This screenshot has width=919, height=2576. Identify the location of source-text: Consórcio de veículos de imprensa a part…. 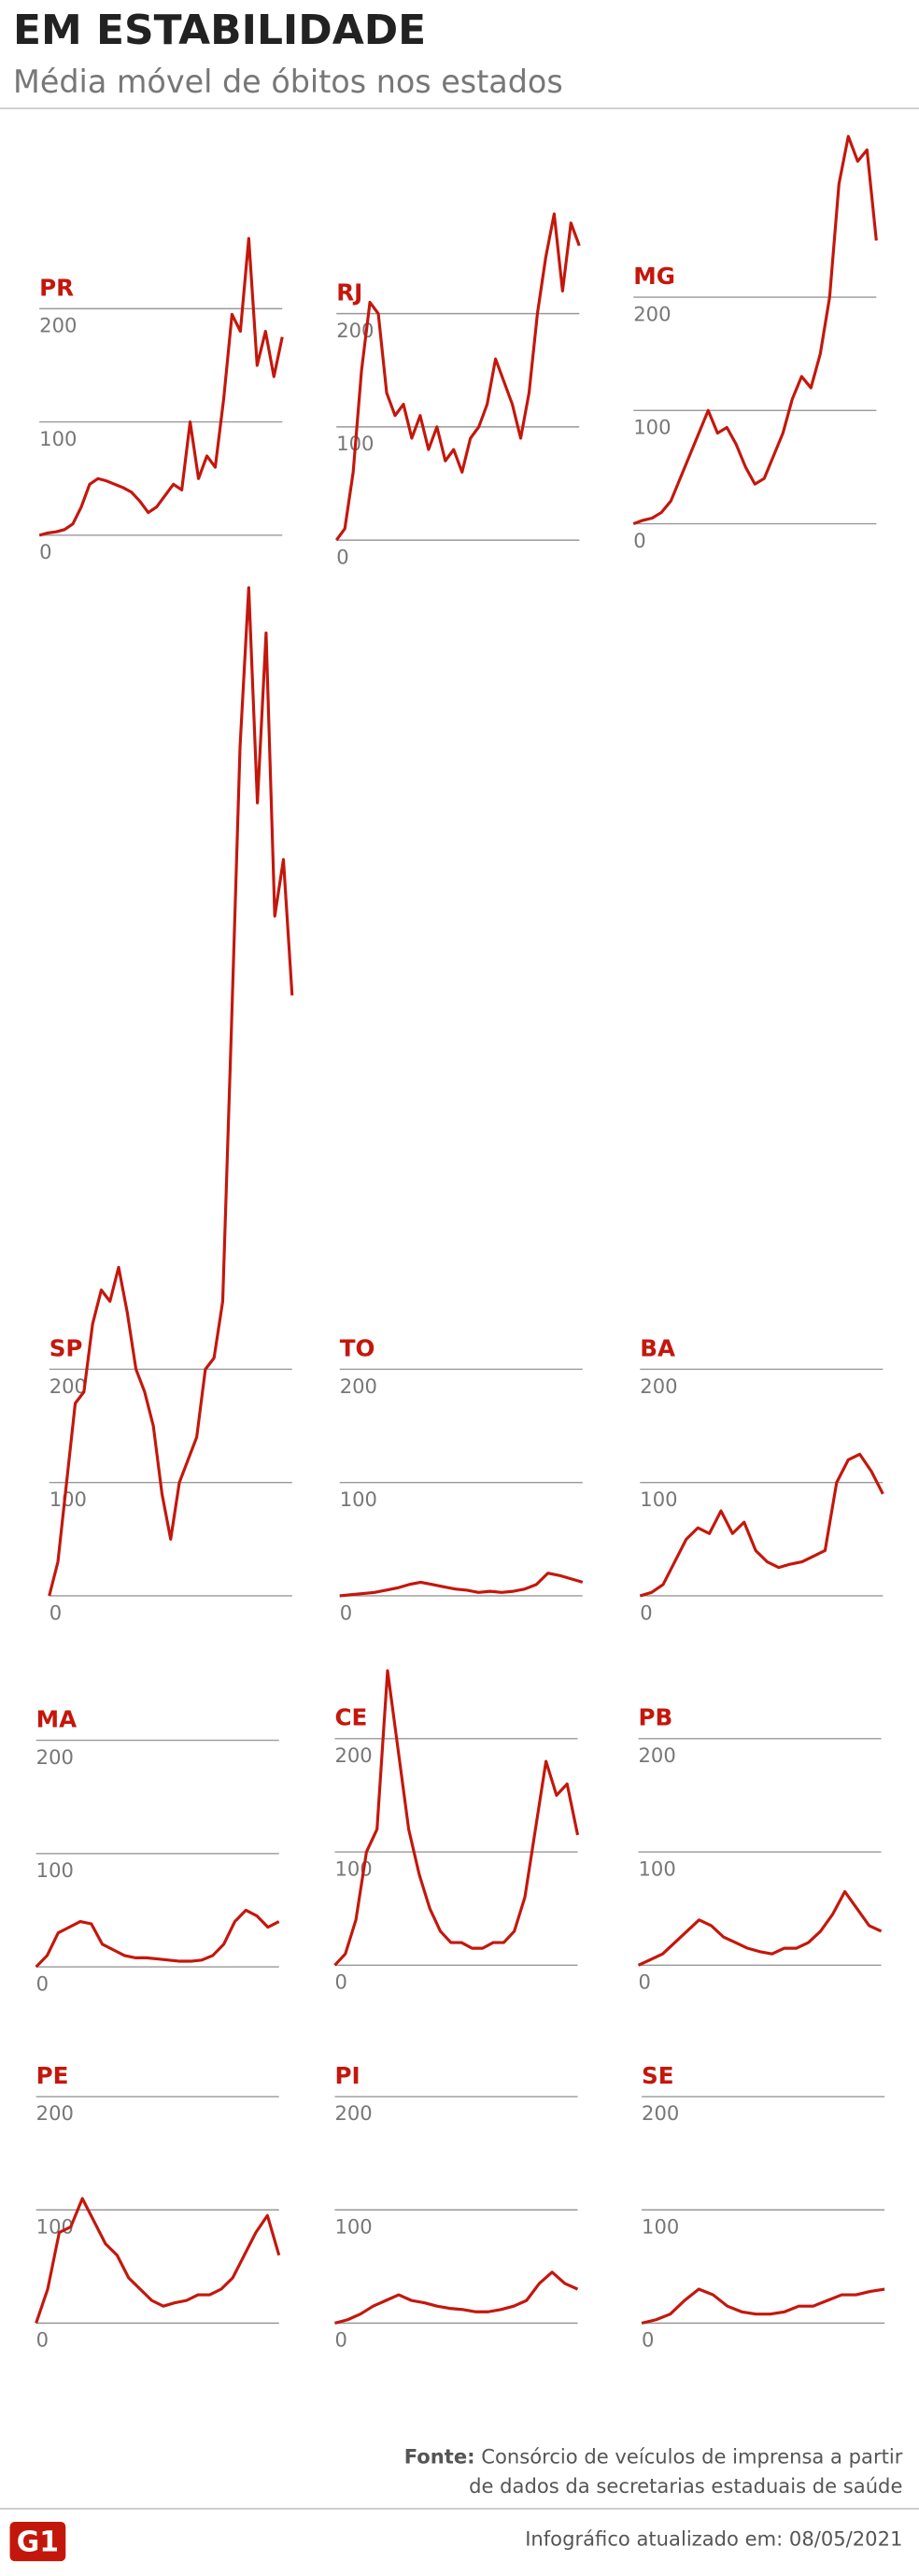
(691, 2456).